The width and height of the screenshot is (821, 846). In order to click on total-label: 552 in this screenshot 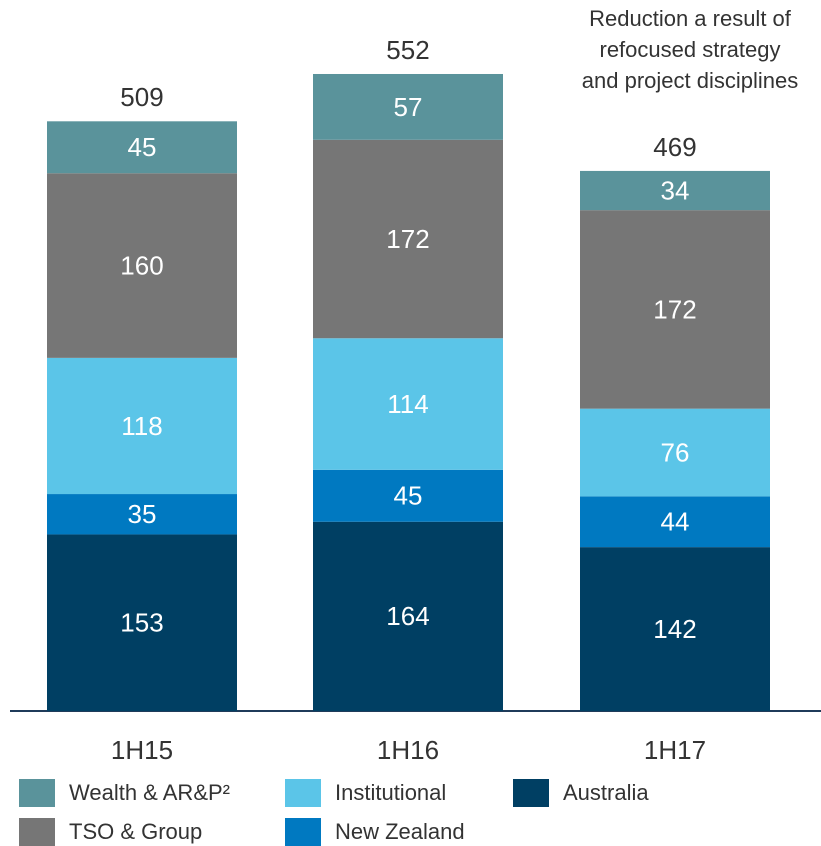, I will do `click(407, 50)`.